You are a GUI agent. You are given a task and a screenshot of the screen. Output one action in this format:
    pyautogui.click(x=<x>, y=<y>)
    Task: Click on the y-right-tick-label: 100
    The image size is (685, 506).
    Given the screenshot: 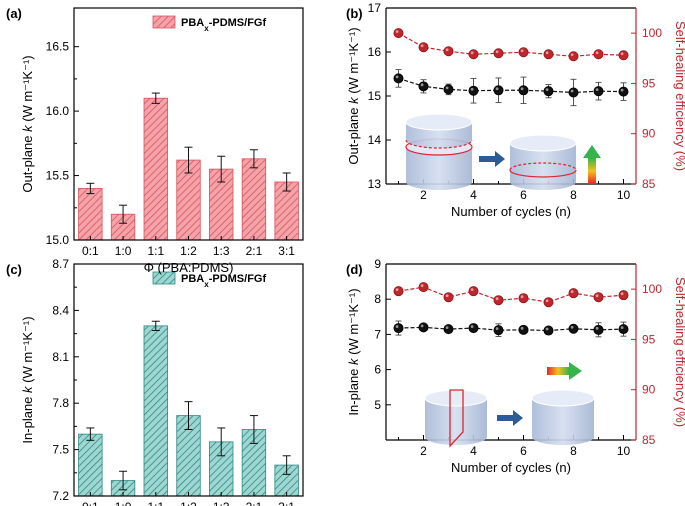 What is the action you would take?
    pyautogui.click(x=652, y=289)
    